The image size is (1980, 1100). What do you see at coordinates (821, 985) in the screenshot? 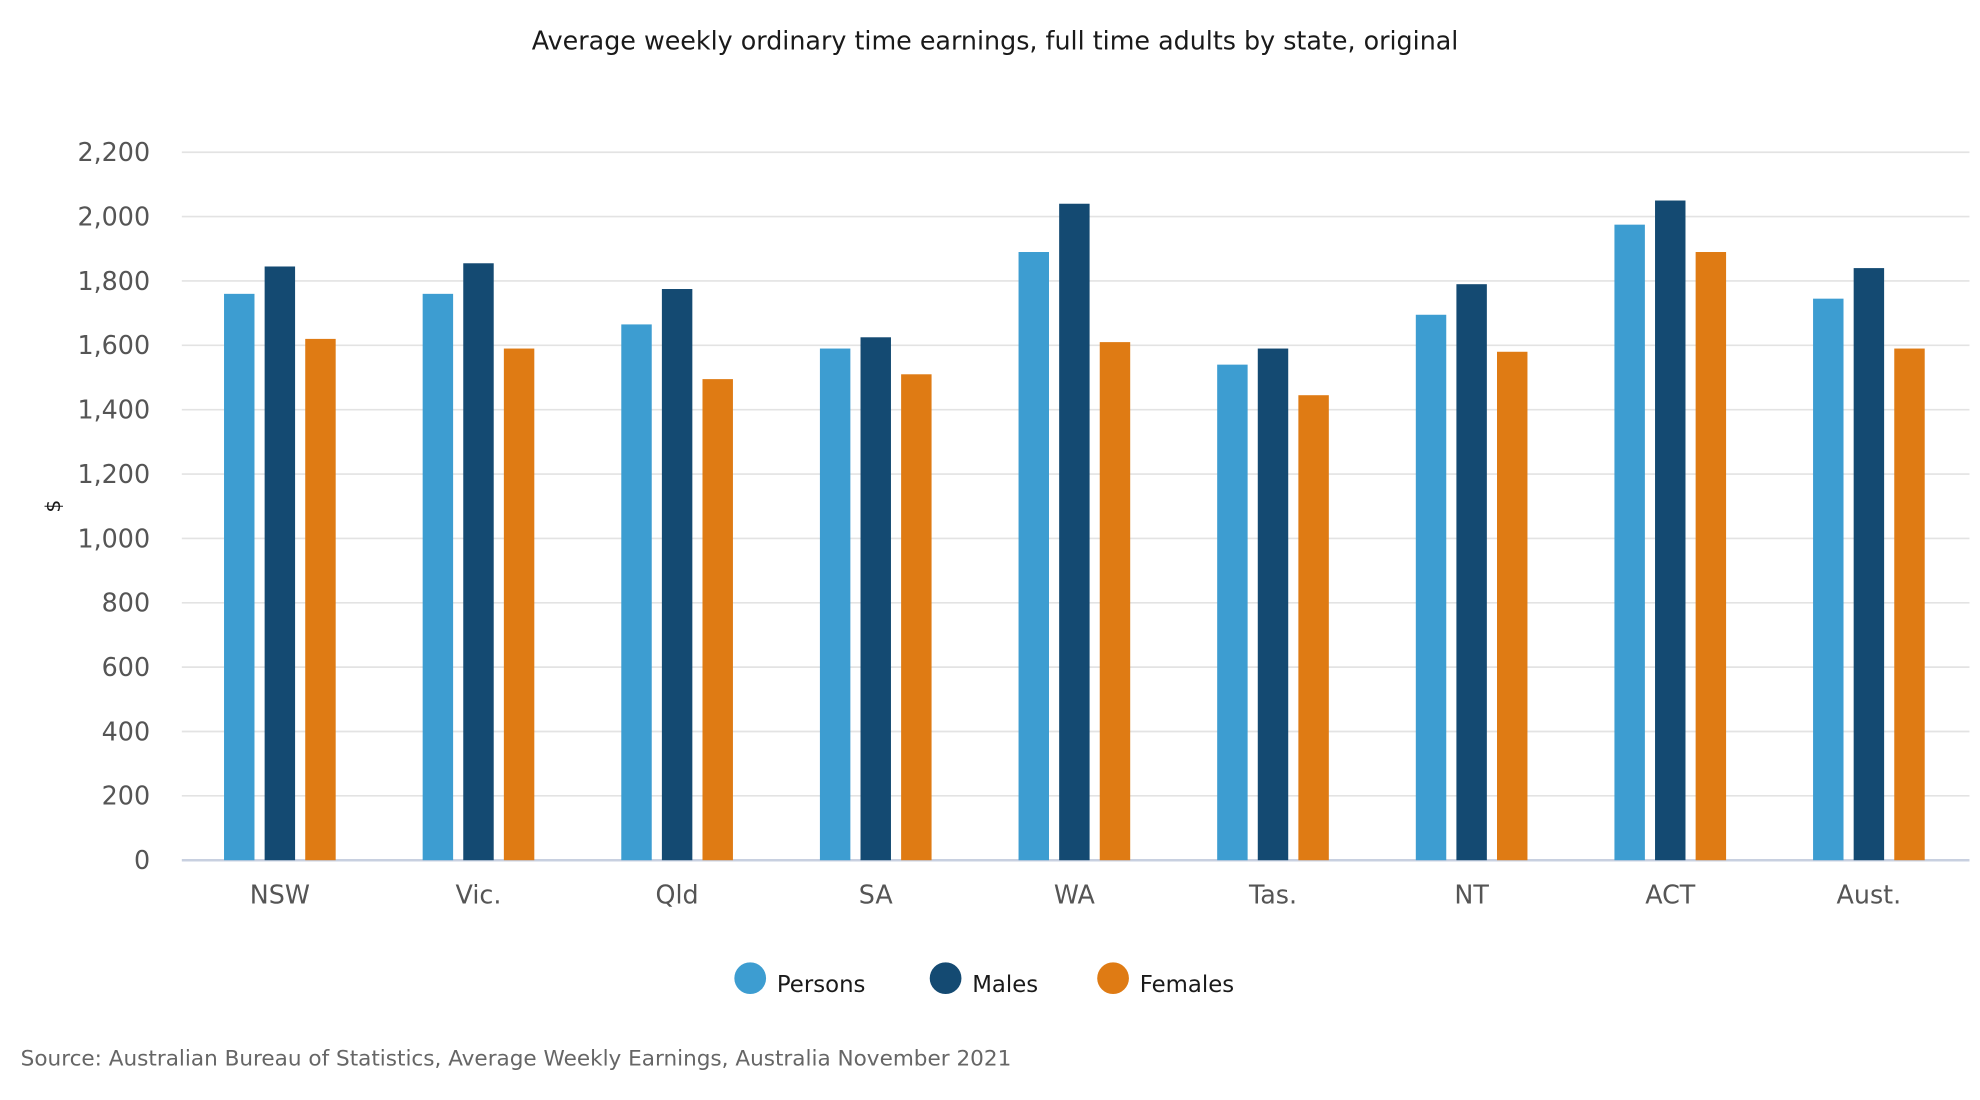
I see `legend-label: Persons` at bounding box center [821, 985].